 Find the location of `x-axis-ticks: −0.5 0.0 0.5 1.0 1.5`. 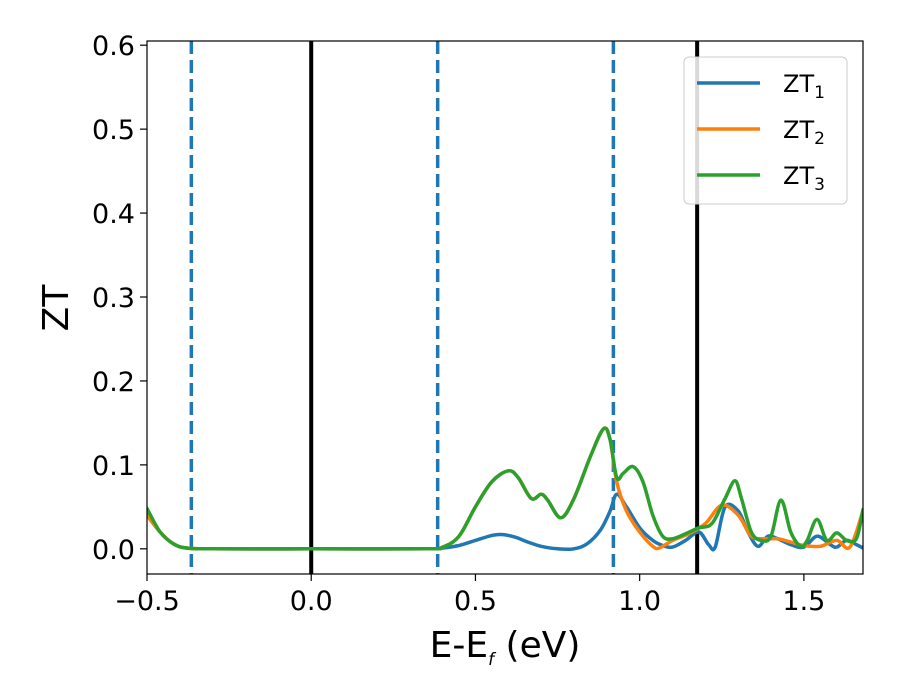

x-axis-ticks: −0.5 0.0 0.5 1.0 1.5 is located at coordinates (469, 595).